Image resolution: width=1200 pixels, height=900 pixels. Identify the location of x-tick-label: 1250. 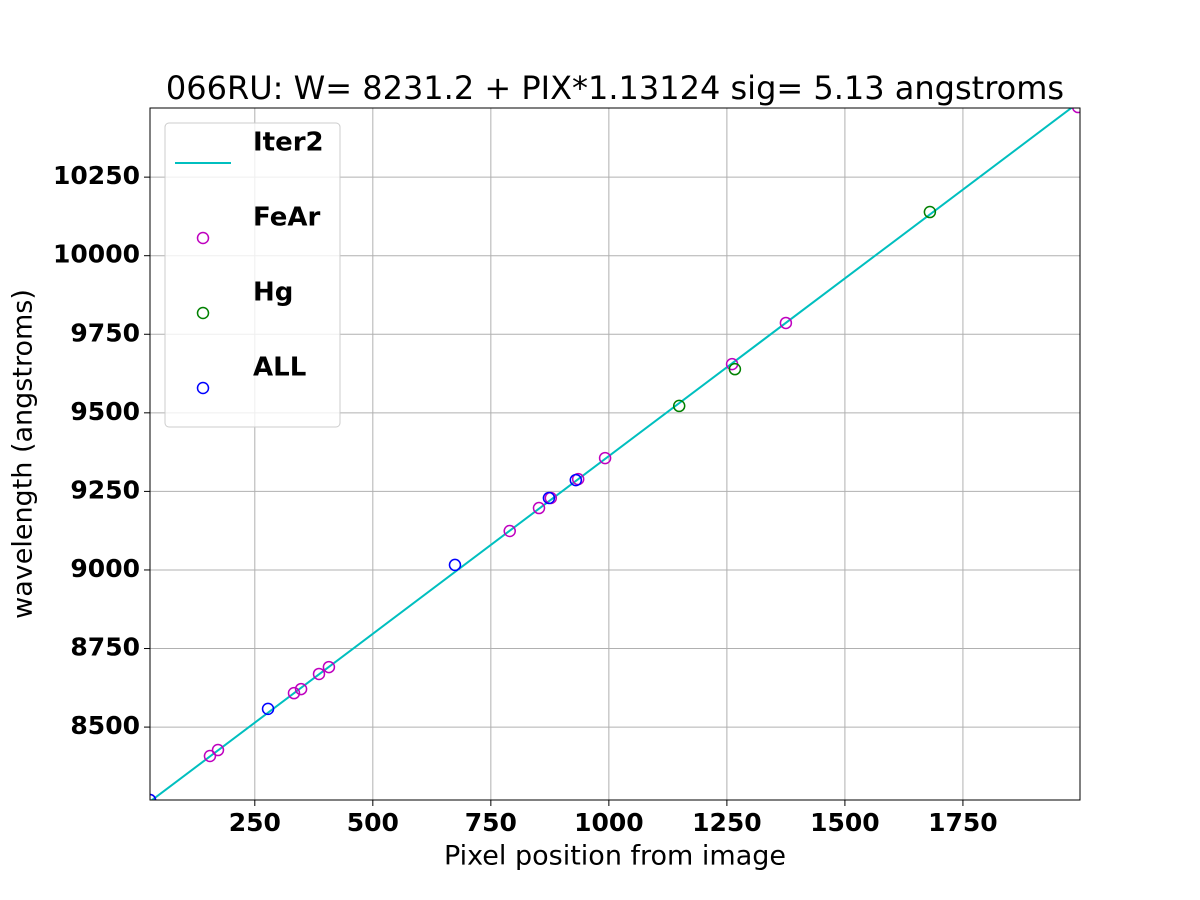
(727, 822).